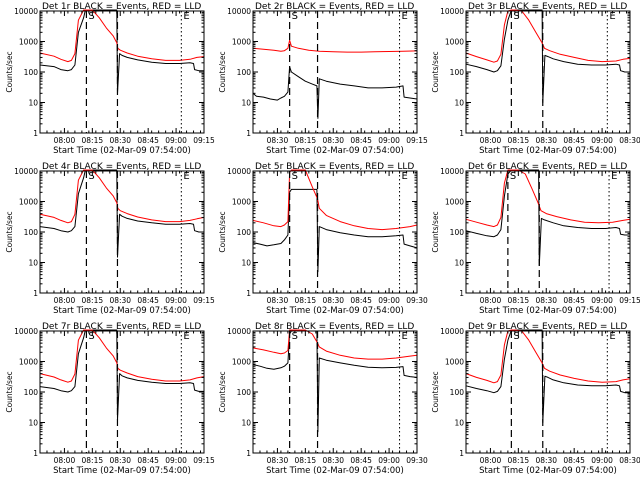 Image resolution: width=640 pixels, height=480 pixels. What do you see at coordinates (547, 327) in the screenshot?
I see `chart-title: Det 9r BLACK = Events, RED = LLD` at bounding box center [547, 327].